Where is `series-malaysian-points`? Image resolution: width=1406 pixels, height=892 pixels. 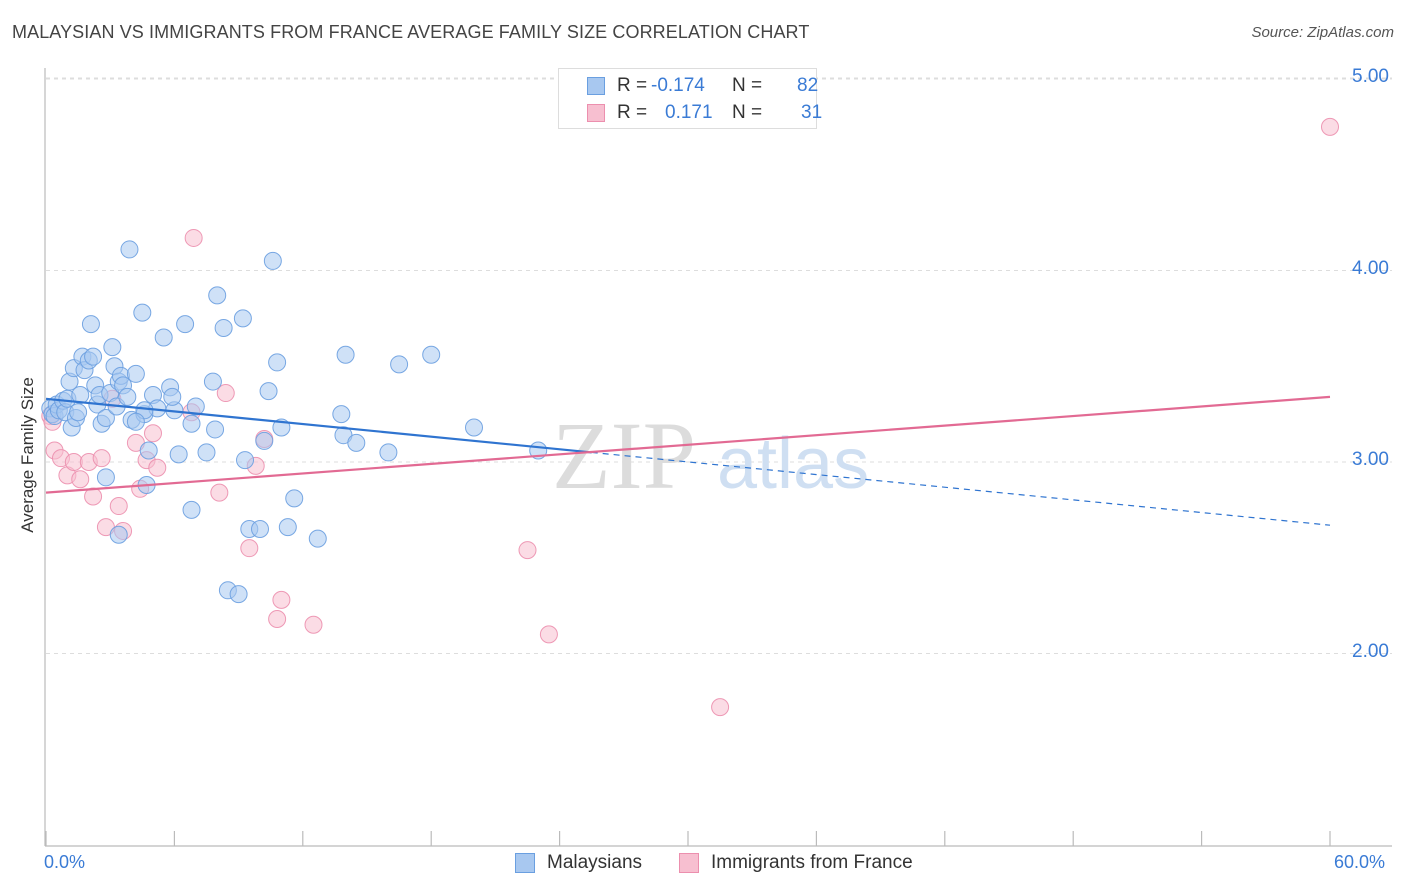
series-malaysian-points is located at coordinates (294, 422).